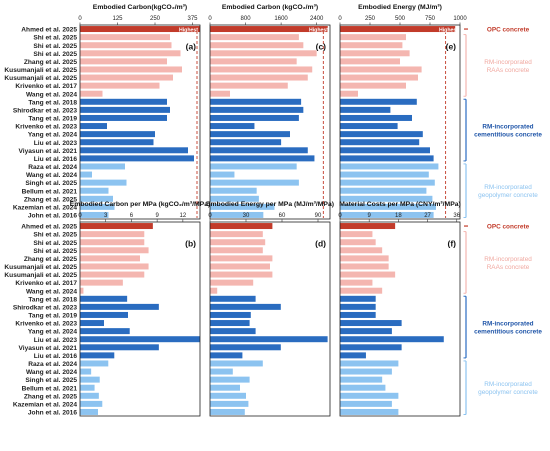 The image size is (550, 451). I want to click on study-label: Tang et al. 2019, so click(52, 119).